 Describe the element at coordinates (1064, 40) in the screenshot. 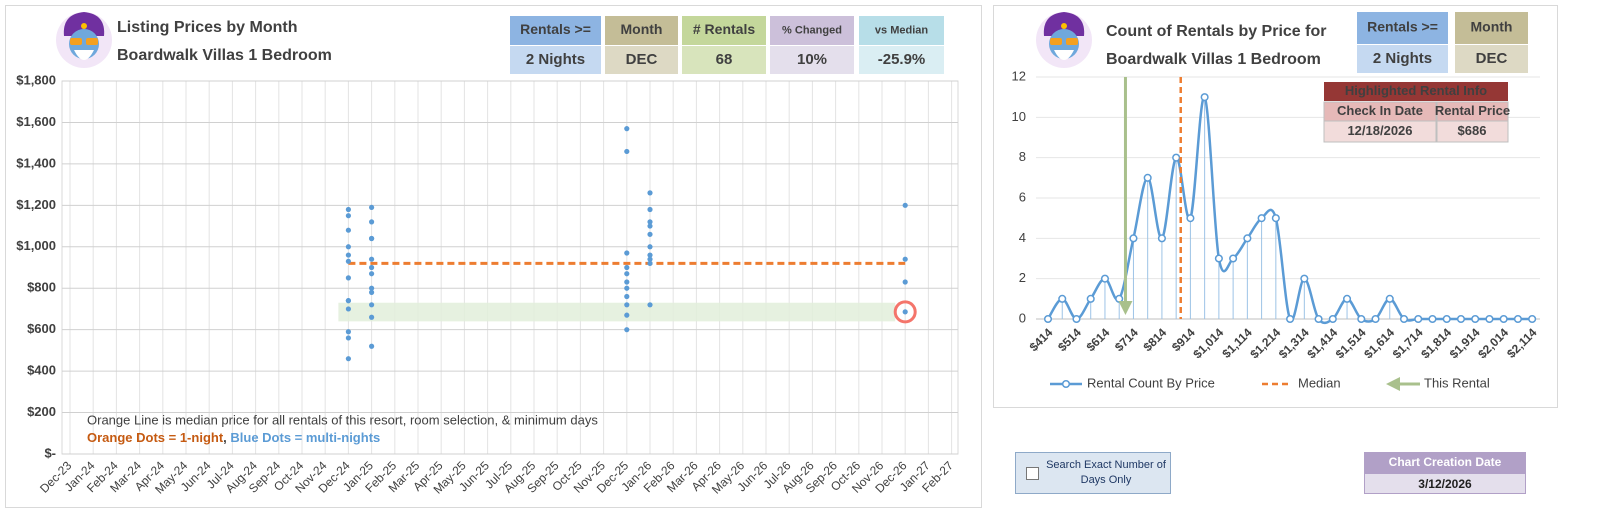

I see `genie-icon` at that location.